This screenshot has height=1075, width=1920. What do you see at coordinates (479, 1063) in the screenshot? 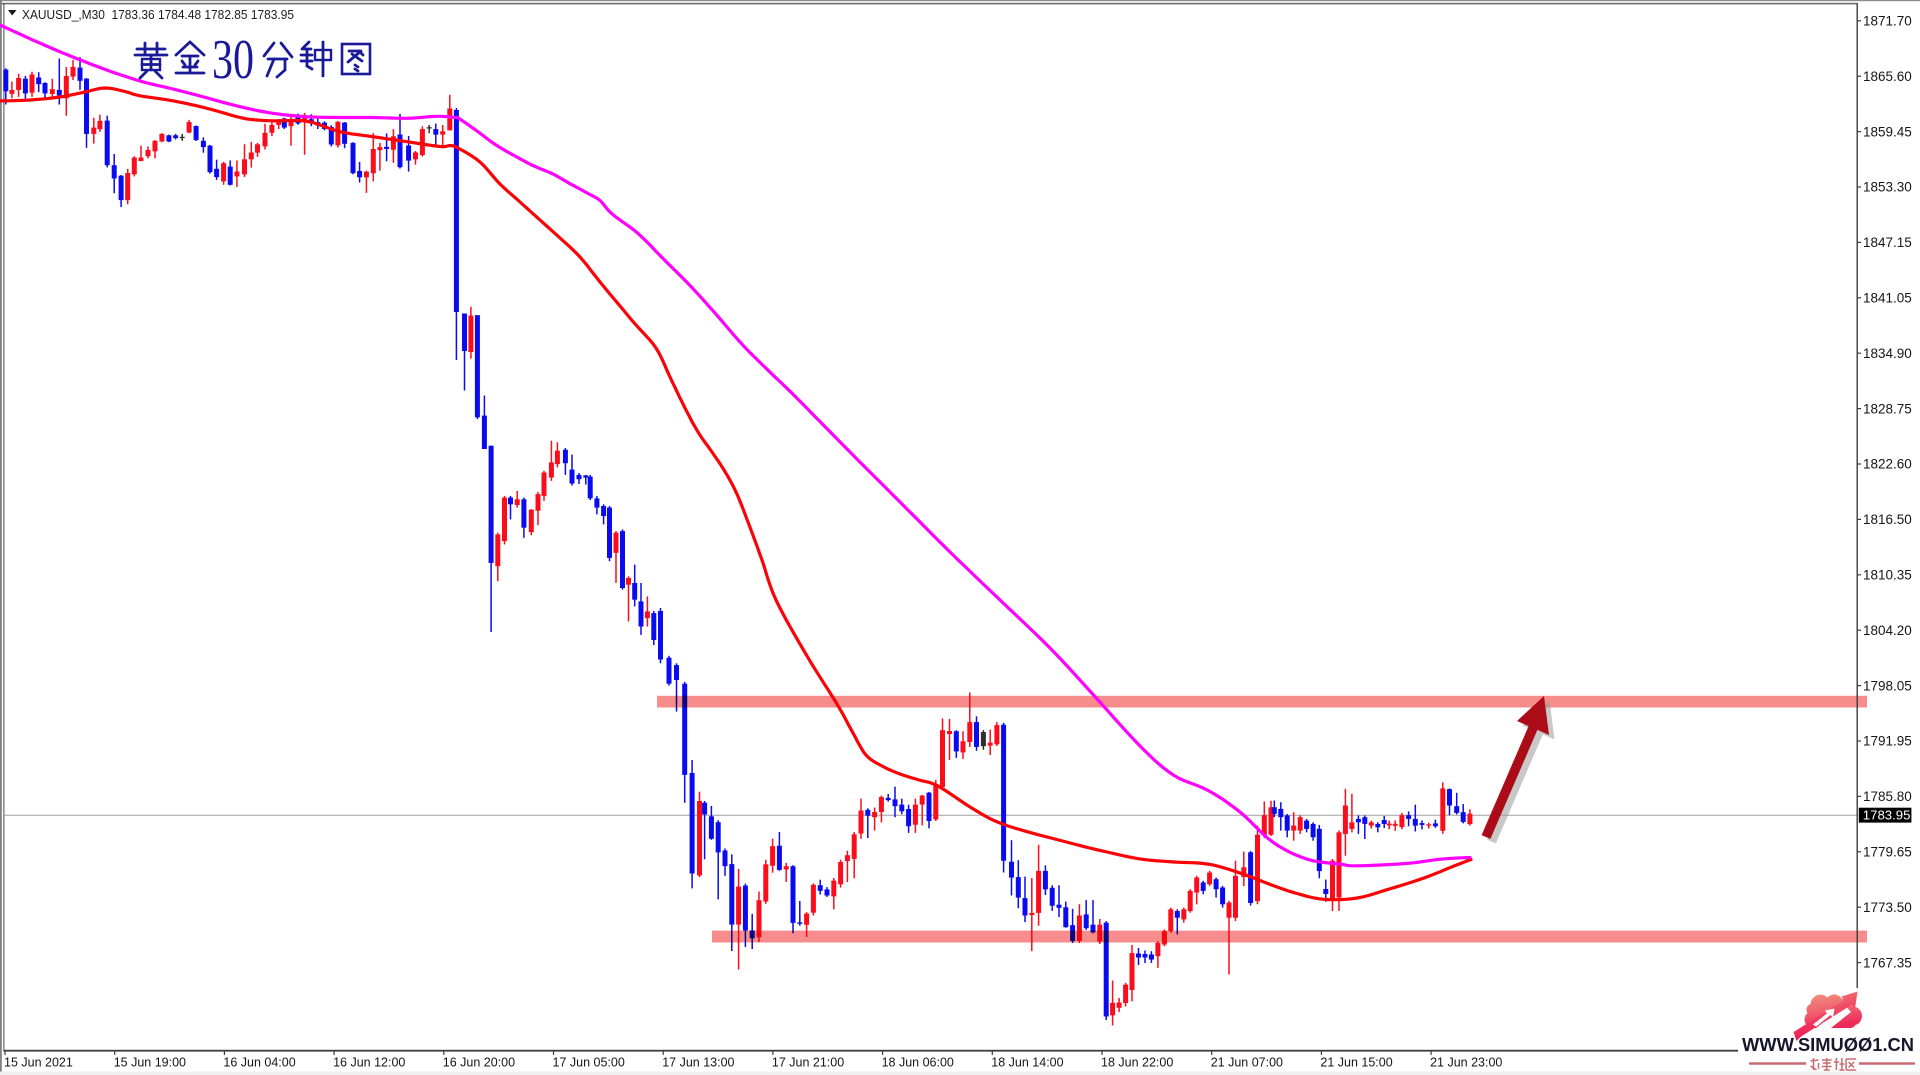
I see `svg-text: 16 Jun 20:00` at bounding box center [479, 1063].